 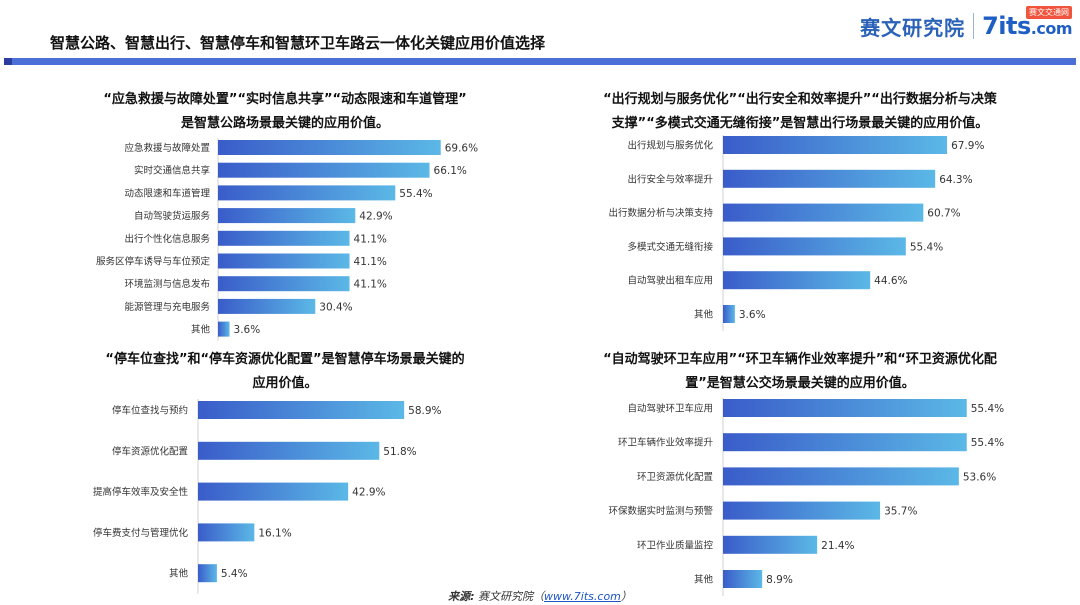 I want to click on value-label: 16.1%, so click(x=274, y=533).